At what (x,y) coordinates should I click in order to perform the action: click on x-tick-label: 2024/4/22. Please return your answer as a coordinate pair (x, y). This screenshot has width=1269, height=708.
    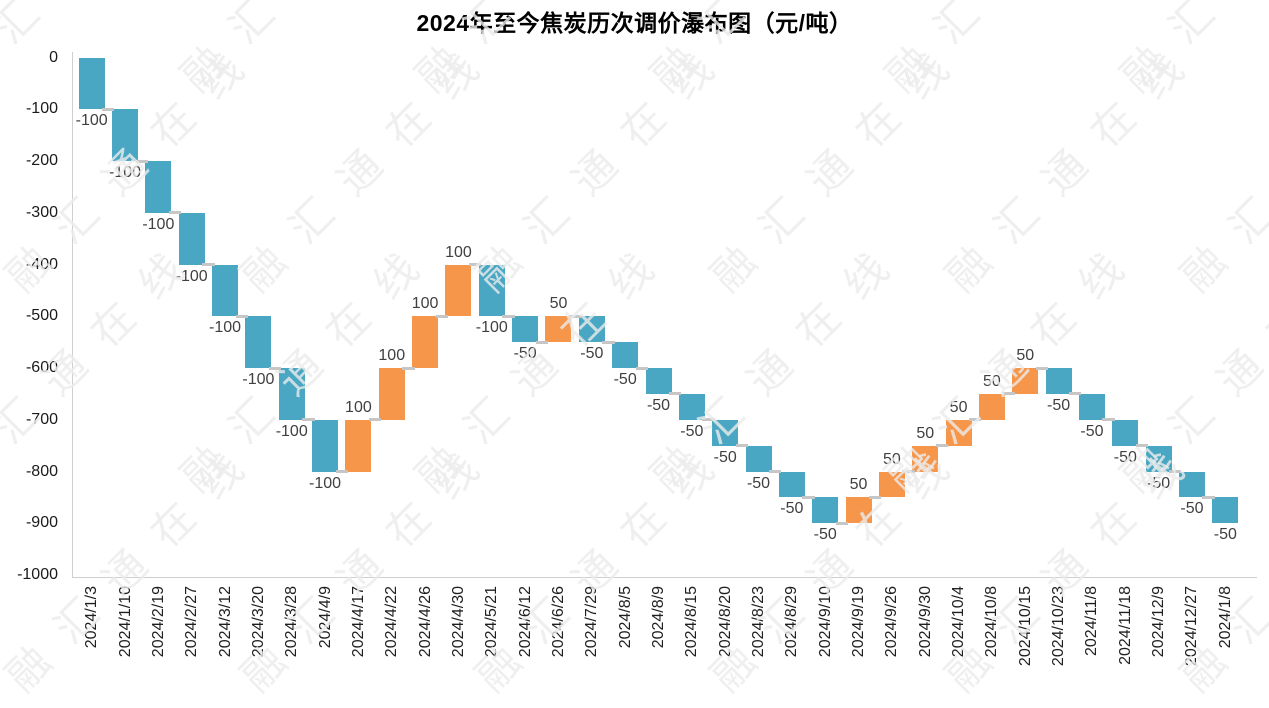
    Looking at the image, I should click on (392, 622).